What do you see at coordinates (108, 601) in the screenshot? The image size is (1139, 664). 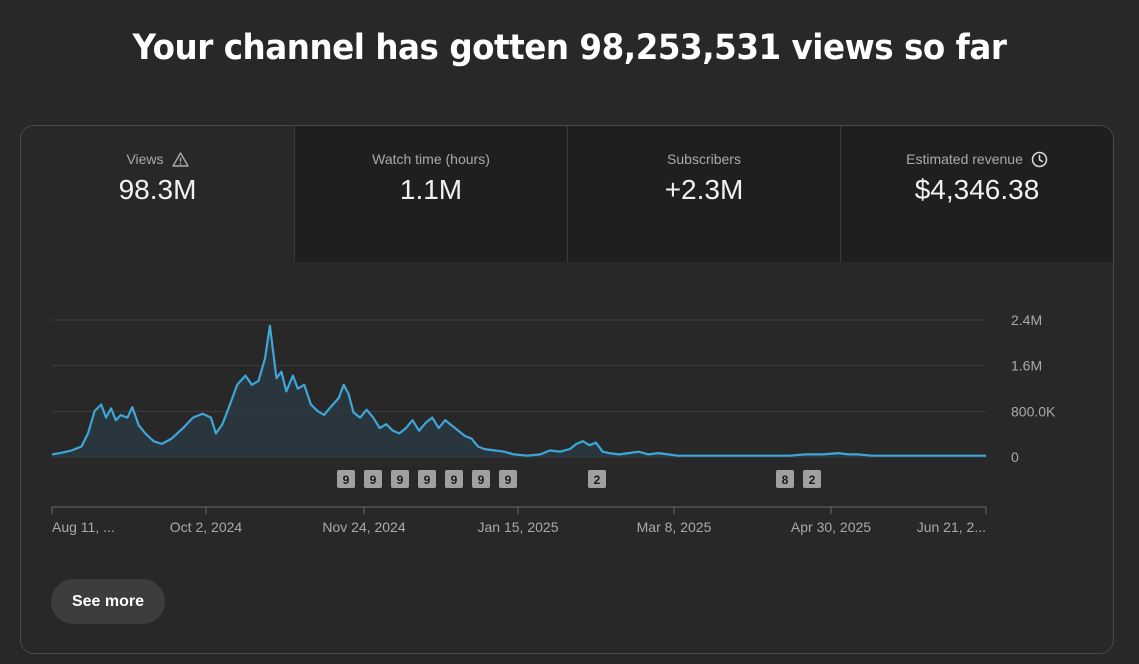 I see `see-more-button: See more` at bounding box center [108, 601].